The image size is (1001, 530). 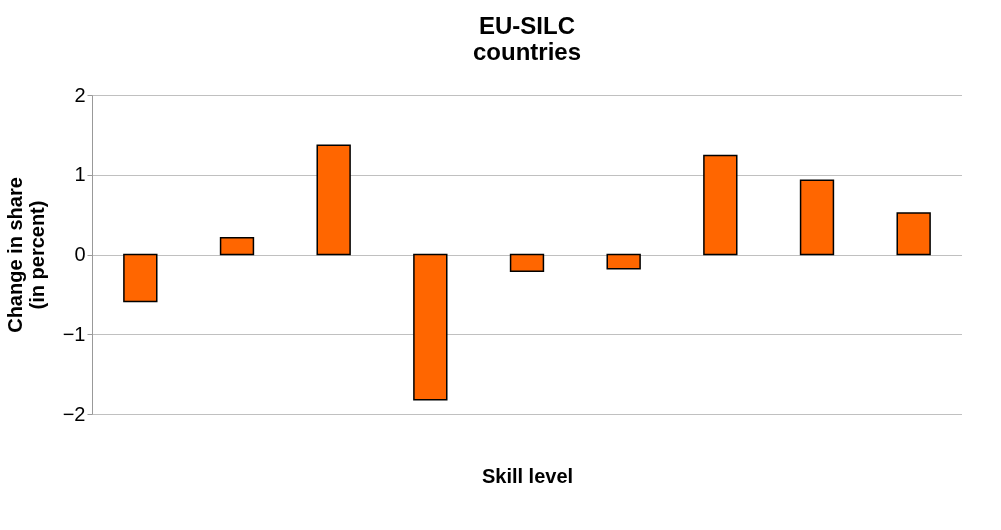 What do you see at coordinates (80, 94) in the screenshot?
I see `y-tick-label: 2` at bounding box center [80, 94].